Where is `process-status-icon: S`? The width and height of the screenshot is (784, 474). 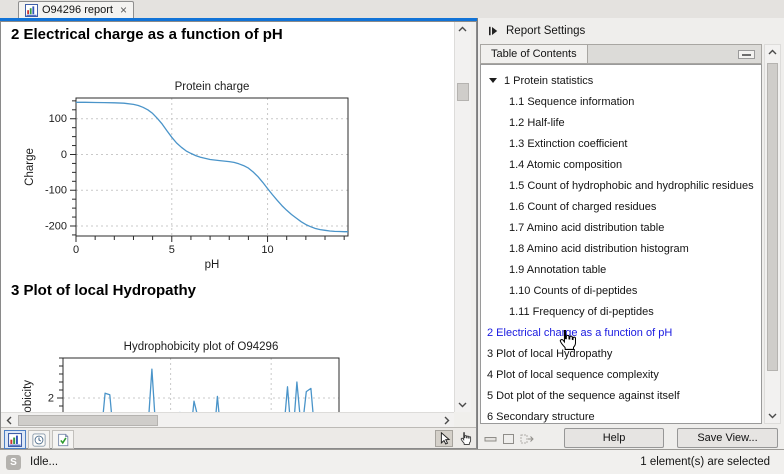
process-status-icon: S is located at coordinates (13, 462).